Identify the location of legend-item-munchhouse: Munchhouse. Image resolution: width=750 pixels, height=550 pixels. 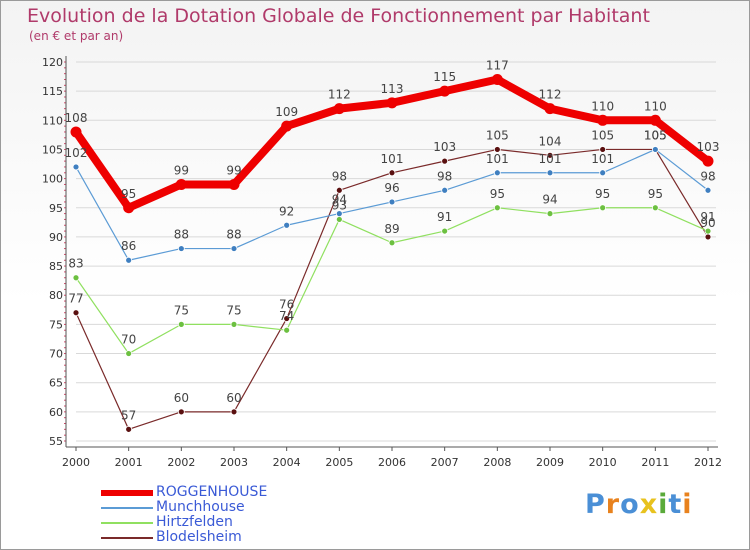
(231, 507).